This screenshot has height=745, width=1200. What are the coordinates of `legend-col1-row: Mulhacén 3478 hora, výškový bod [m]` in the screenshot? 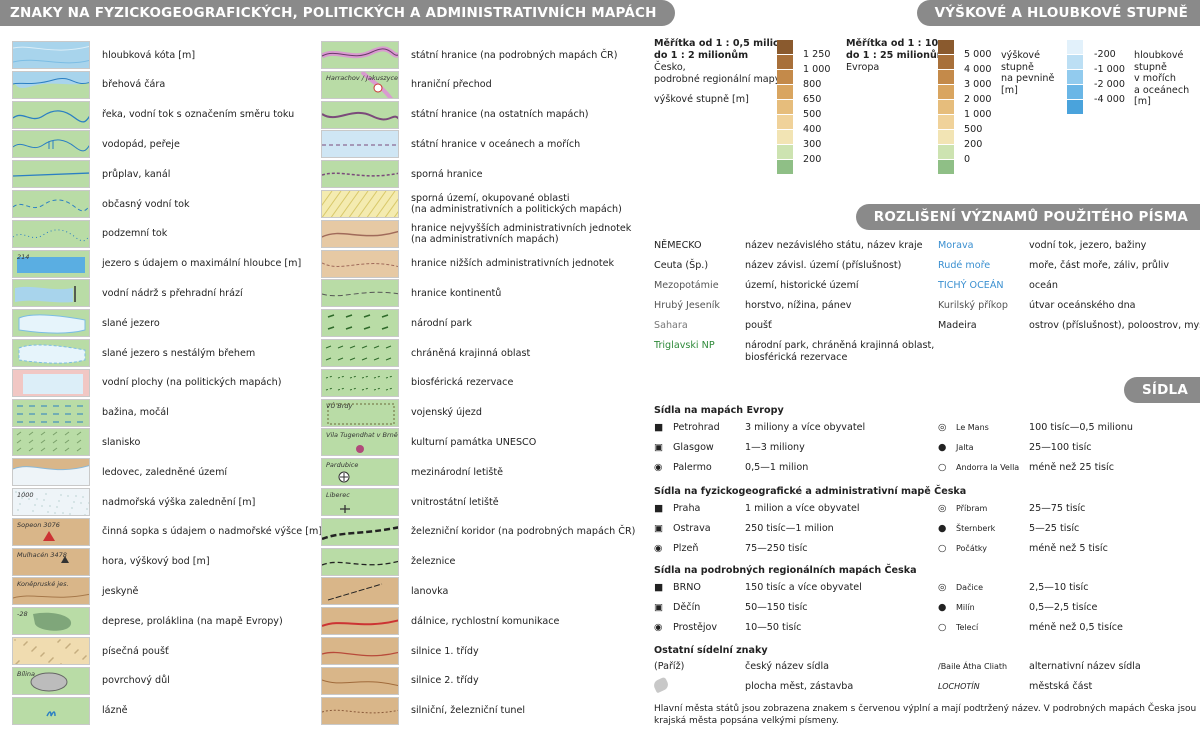 It's located at (111, 562).